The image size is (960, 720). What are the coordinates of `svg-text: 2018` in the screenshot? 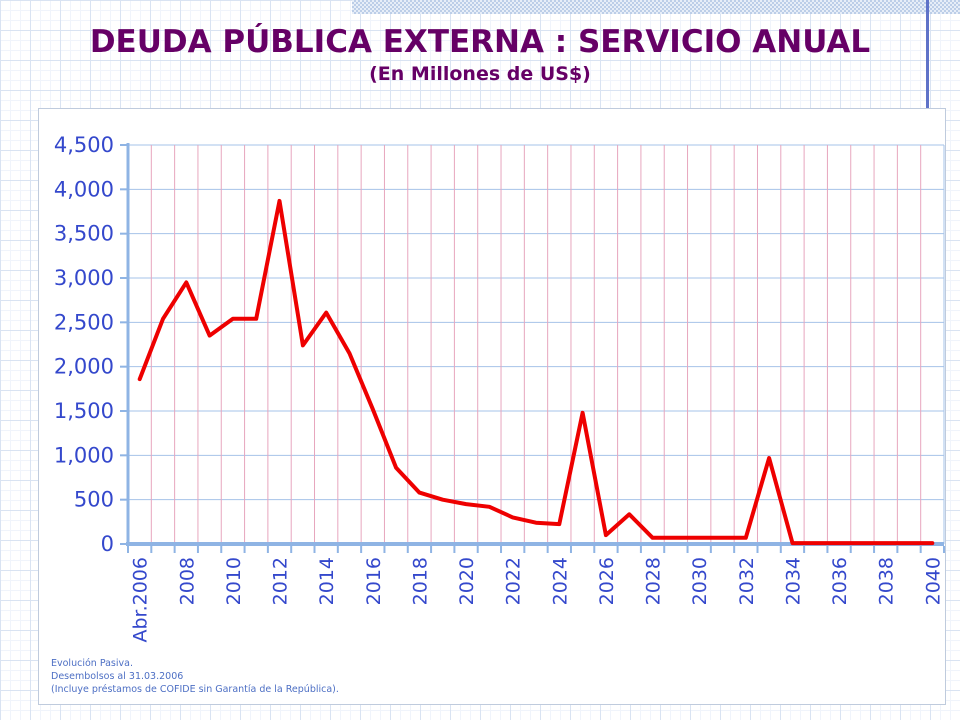 It's located at (420, 581).